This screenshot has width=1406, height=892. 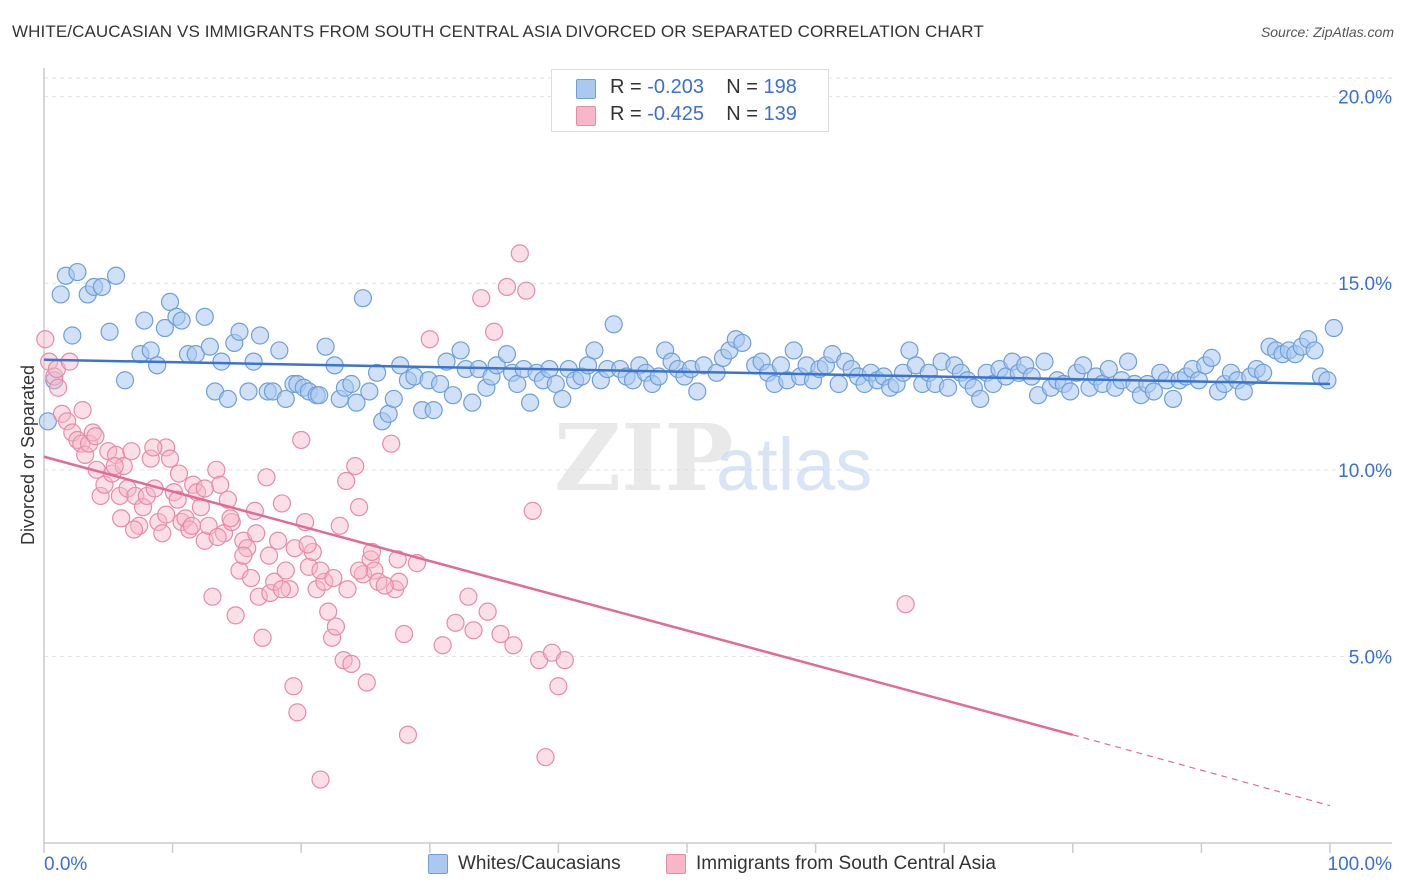 What do you see at coordinates (438, 864) in the screenshot?
I see `bottom-legend-swatch-whites` at bounding box center [438, 864].